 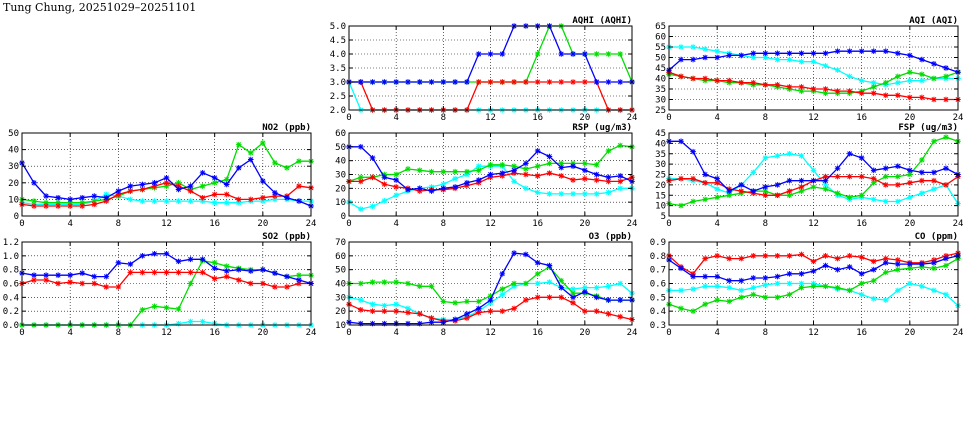 I want to click on y-tick-label: 4.5, so click(x=338, y=41).